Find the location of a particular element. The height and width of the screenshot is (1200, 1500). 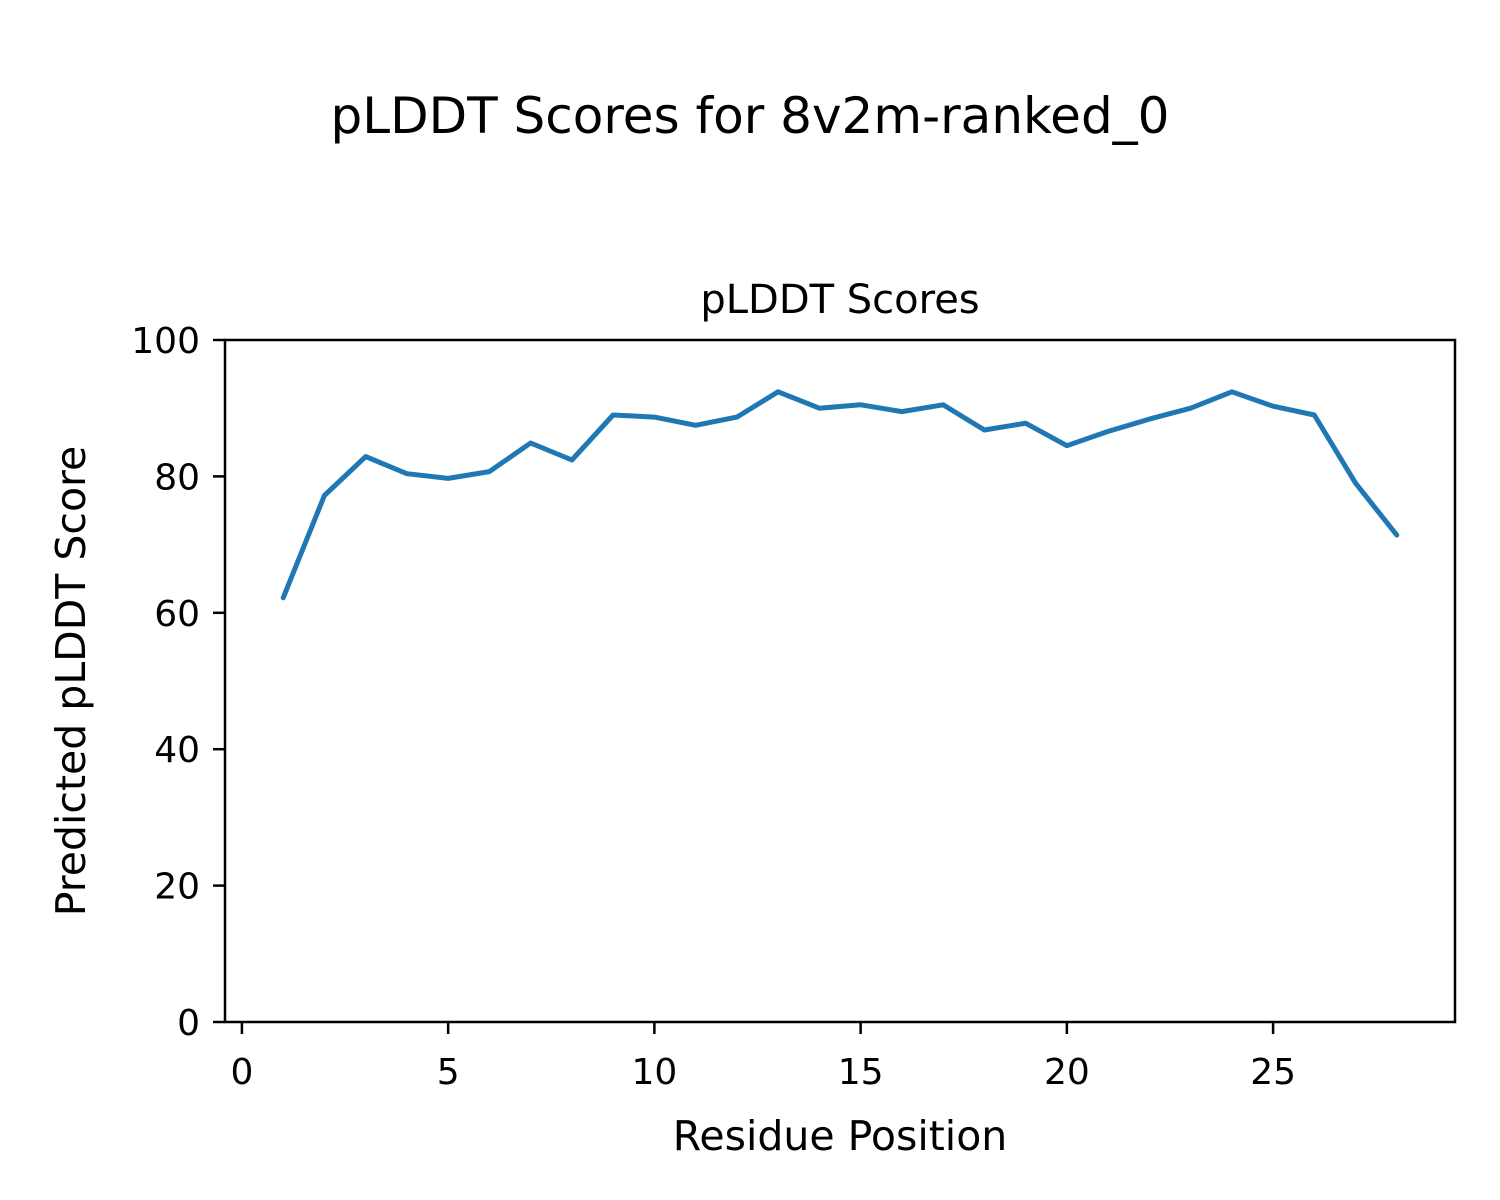

y-tick-label: 60 is located at coordinates (177, 614).